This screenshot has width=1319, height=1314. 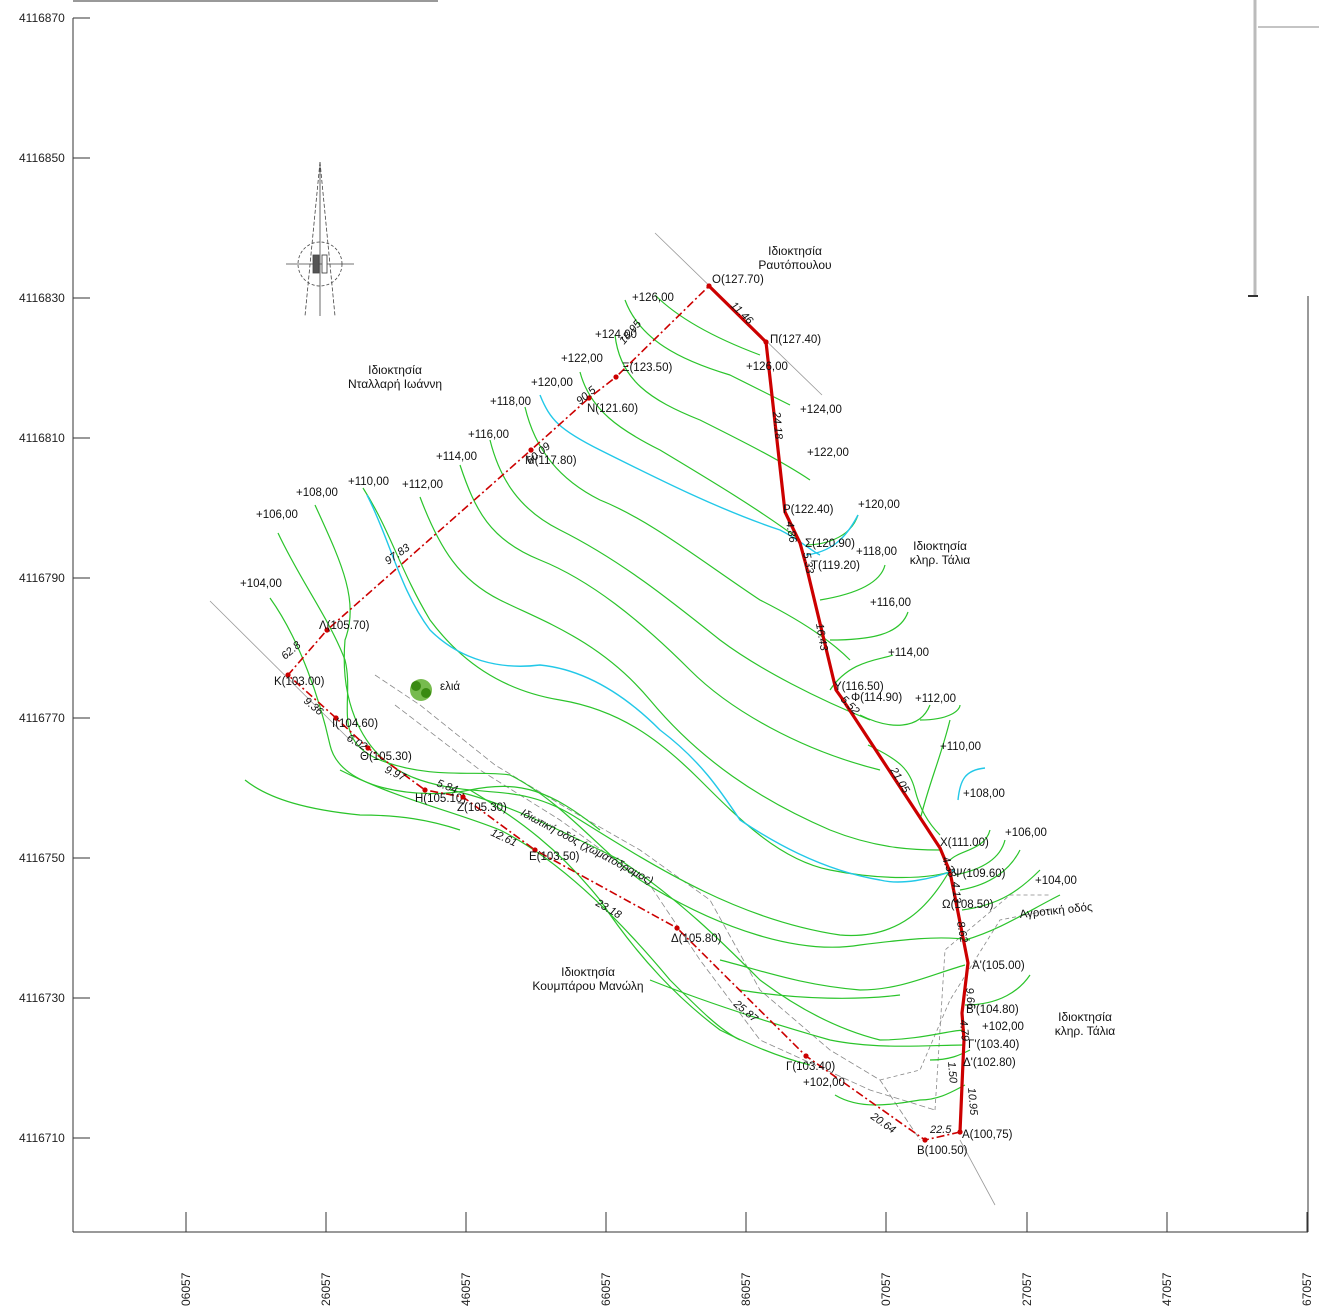 What do you see at coordinates (42, 1138) in the screenshot?
I see `y-tick-label: 4116710` at bounding box center [42, 1138].